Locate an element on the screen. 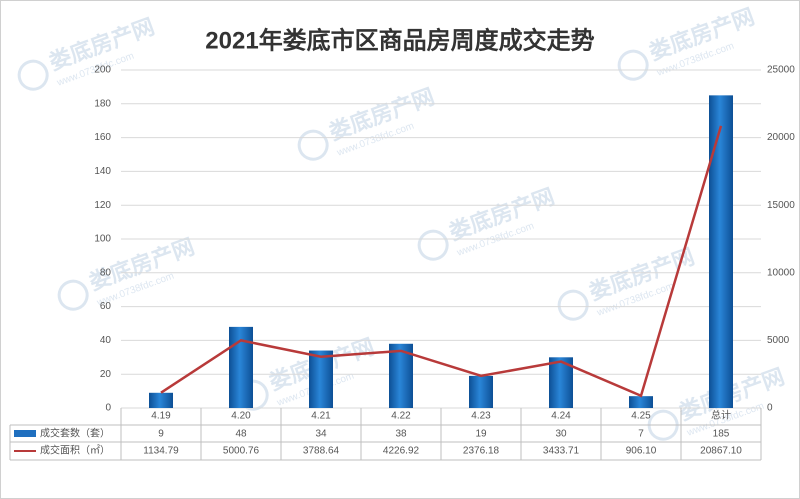 Image resolution: width=800 pixels, height=499 pixels. x-tick-label: 4.24 is located at coordinates (561, 416).